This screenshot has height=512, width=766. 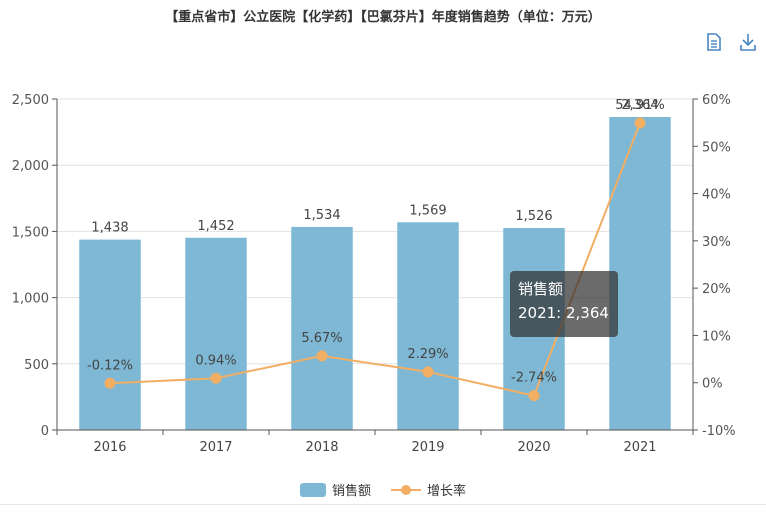 I want to click on bar-label: 1,526, so click(x=533, y=216).